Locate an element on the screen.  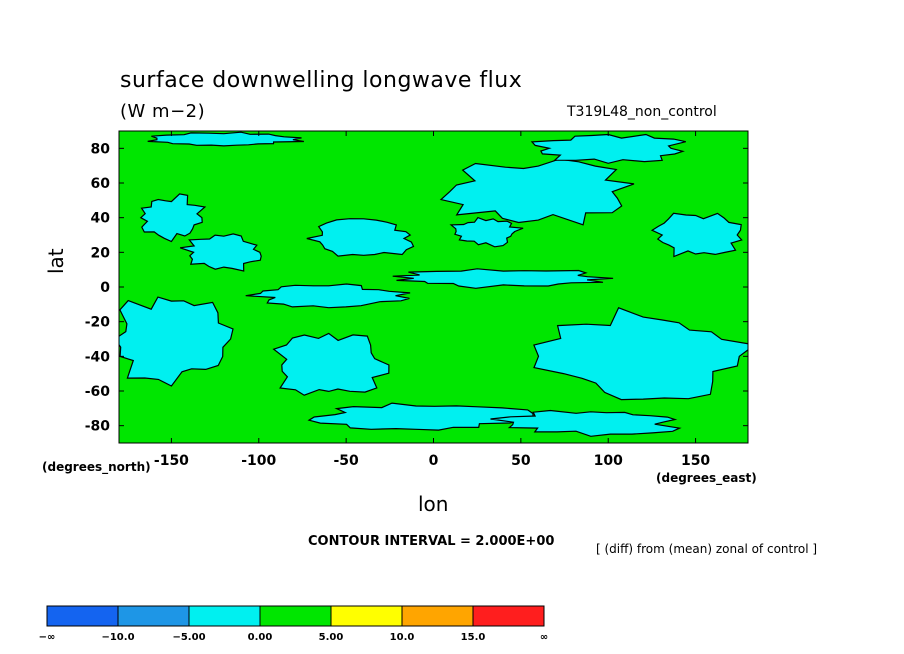
colorbar: −∞ −10.0 −5.00 0.00 5.00 10.0 15.0 ∞ is located at coordinates (293, 624).